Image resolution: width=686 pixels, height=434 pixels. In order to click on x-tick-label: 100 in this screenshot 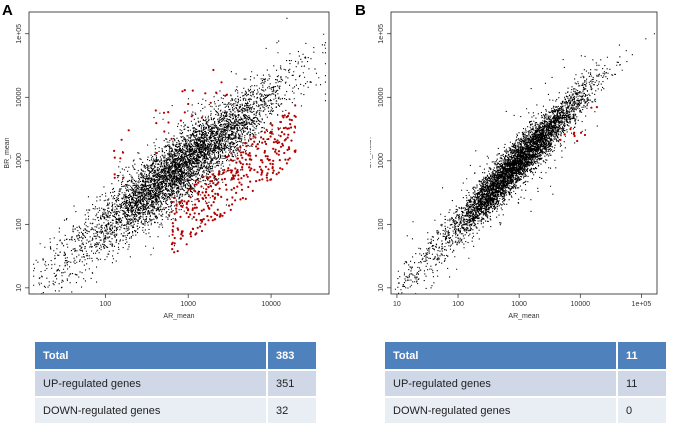, I will do `click(105, 304)`.